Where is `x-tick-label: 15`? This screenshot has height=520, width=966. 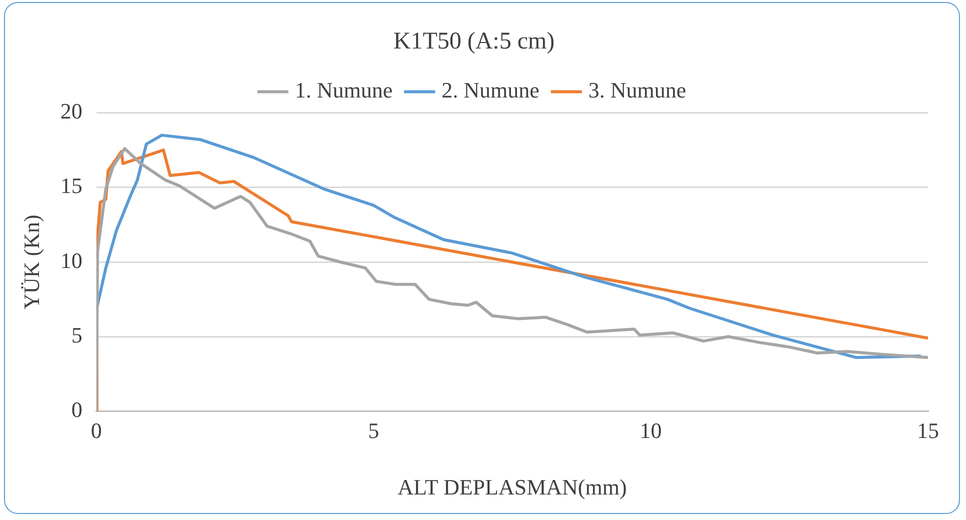 x-tick-label: 15 is located at coordinates (928, 431).